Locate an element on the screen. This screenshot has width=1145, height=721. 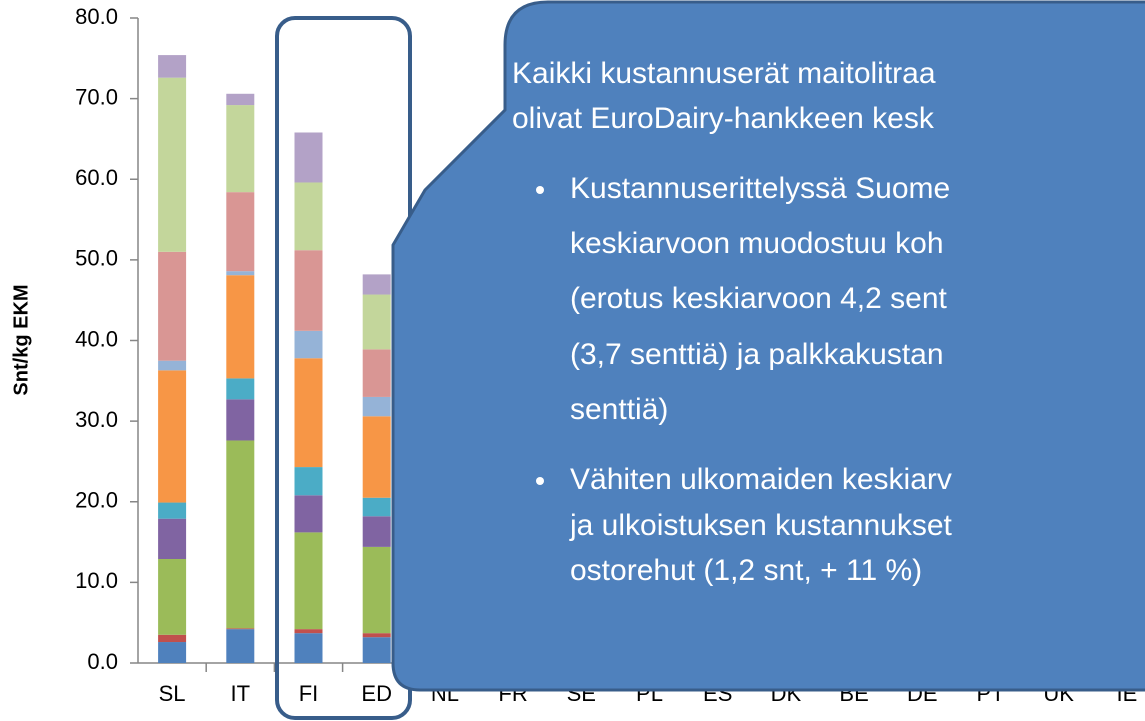
x-tick-label: FI is located at coordinates (309, 693).